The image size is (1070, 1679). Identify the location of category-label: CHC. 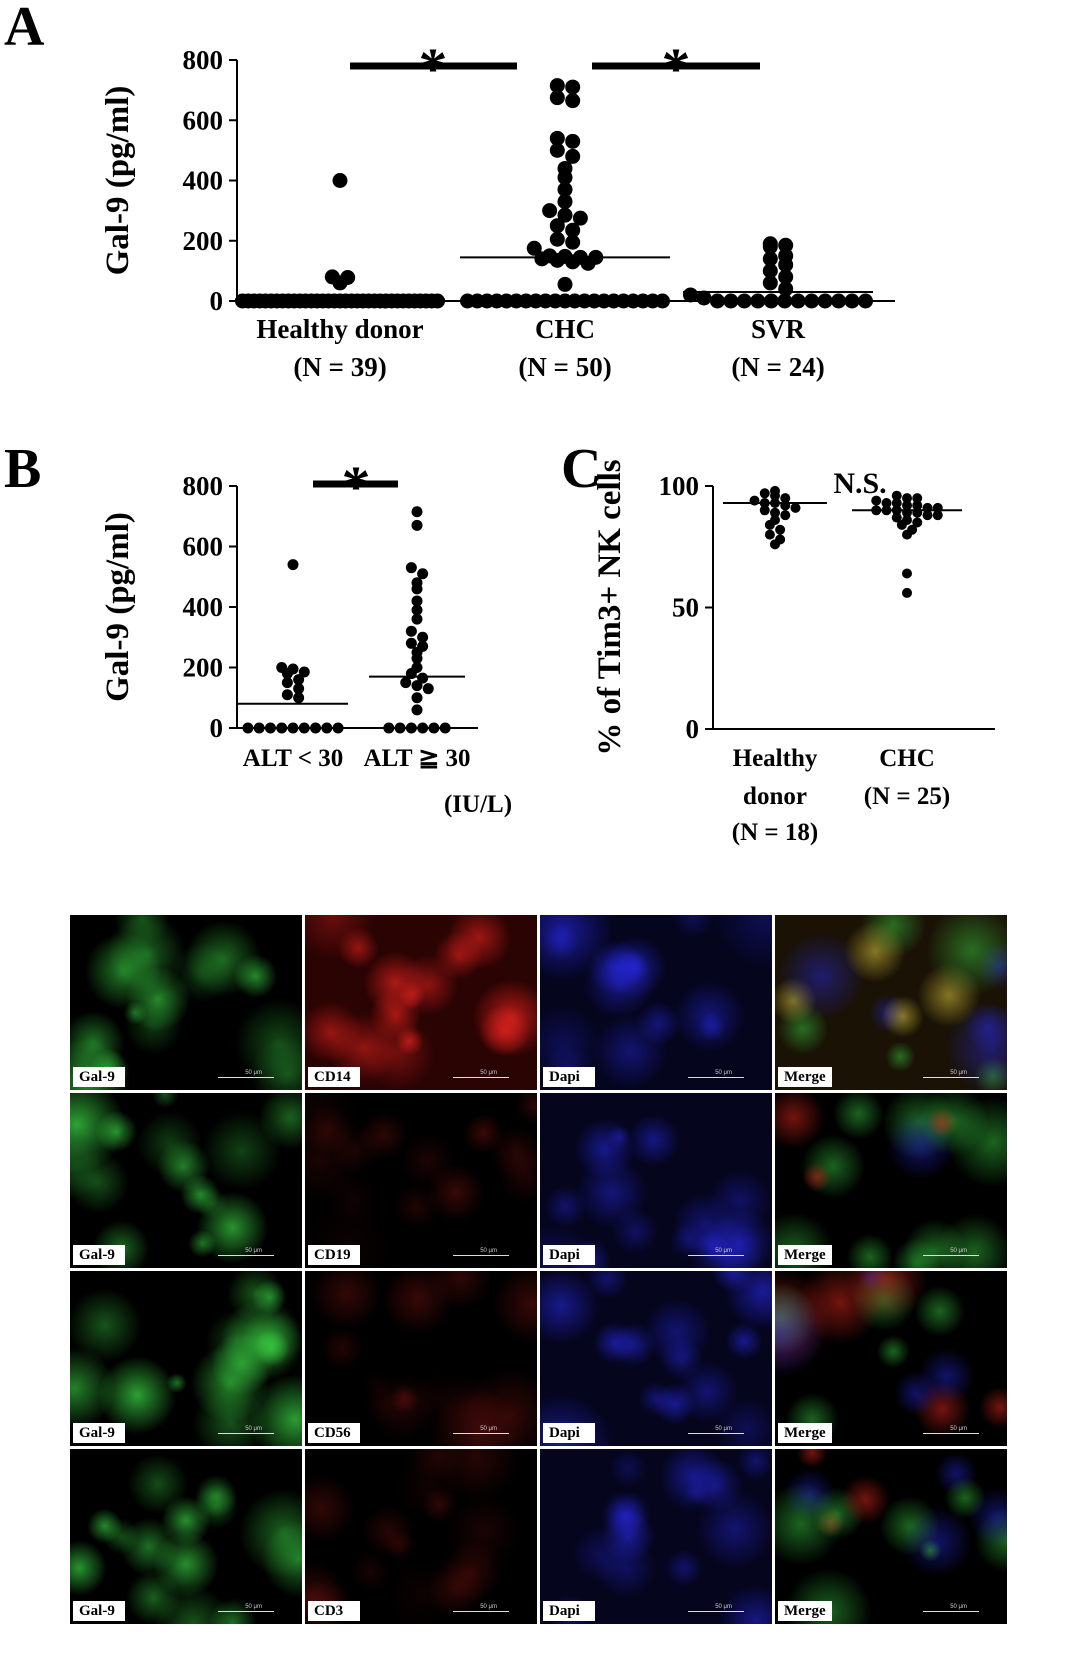
(565, 329).